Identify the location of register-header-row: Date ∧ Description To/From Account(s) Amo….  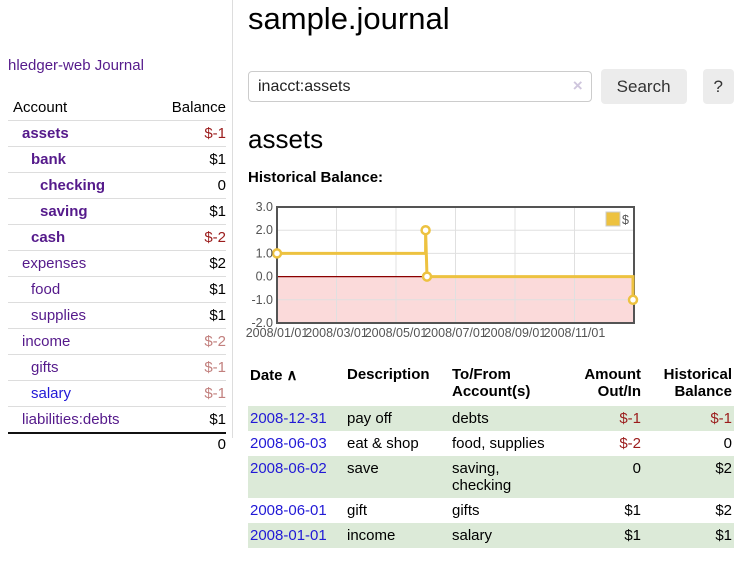
(491, 384).